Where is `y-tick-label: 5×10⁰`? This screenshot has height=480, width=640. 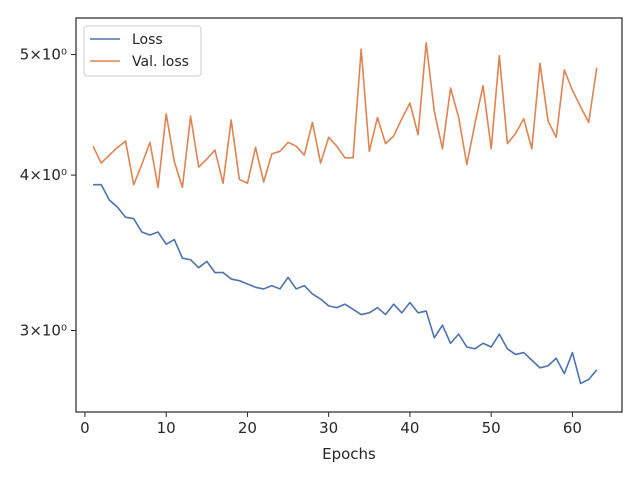 y-tick-label: 5×10⁰ is located at coordinates (43, 55).